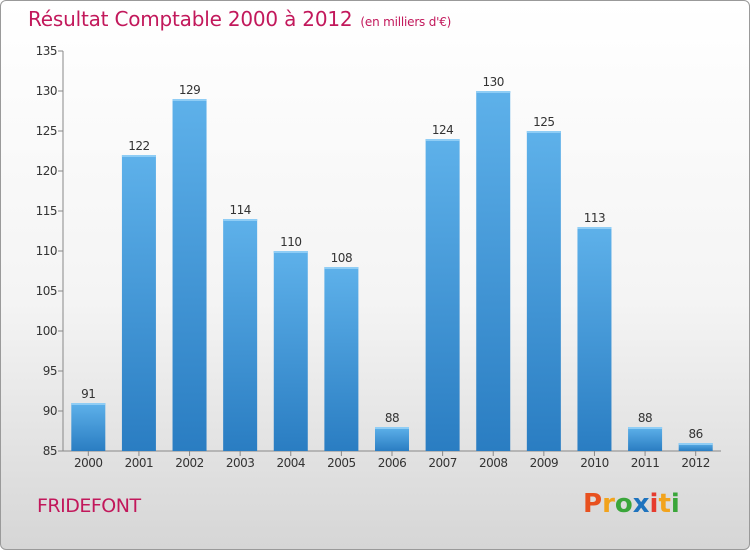  I want to click on y-tick-label: 100, so click(46, 331).